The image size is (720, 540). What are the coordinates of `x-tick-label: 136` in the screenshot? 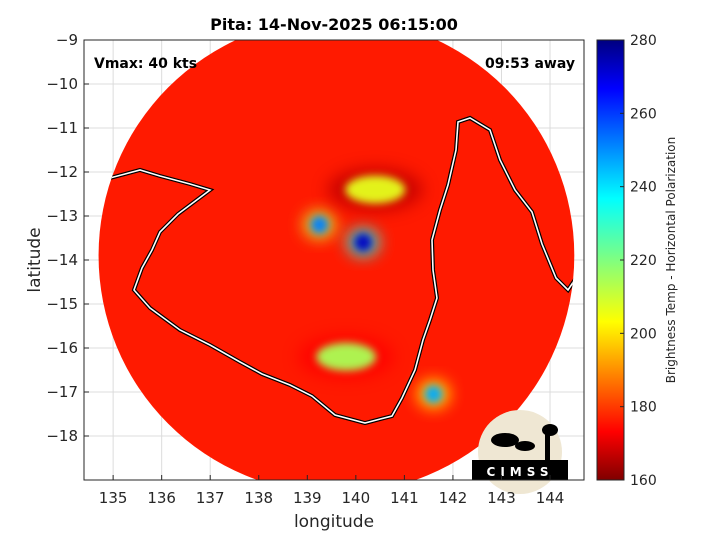 It's located at (161, 498).